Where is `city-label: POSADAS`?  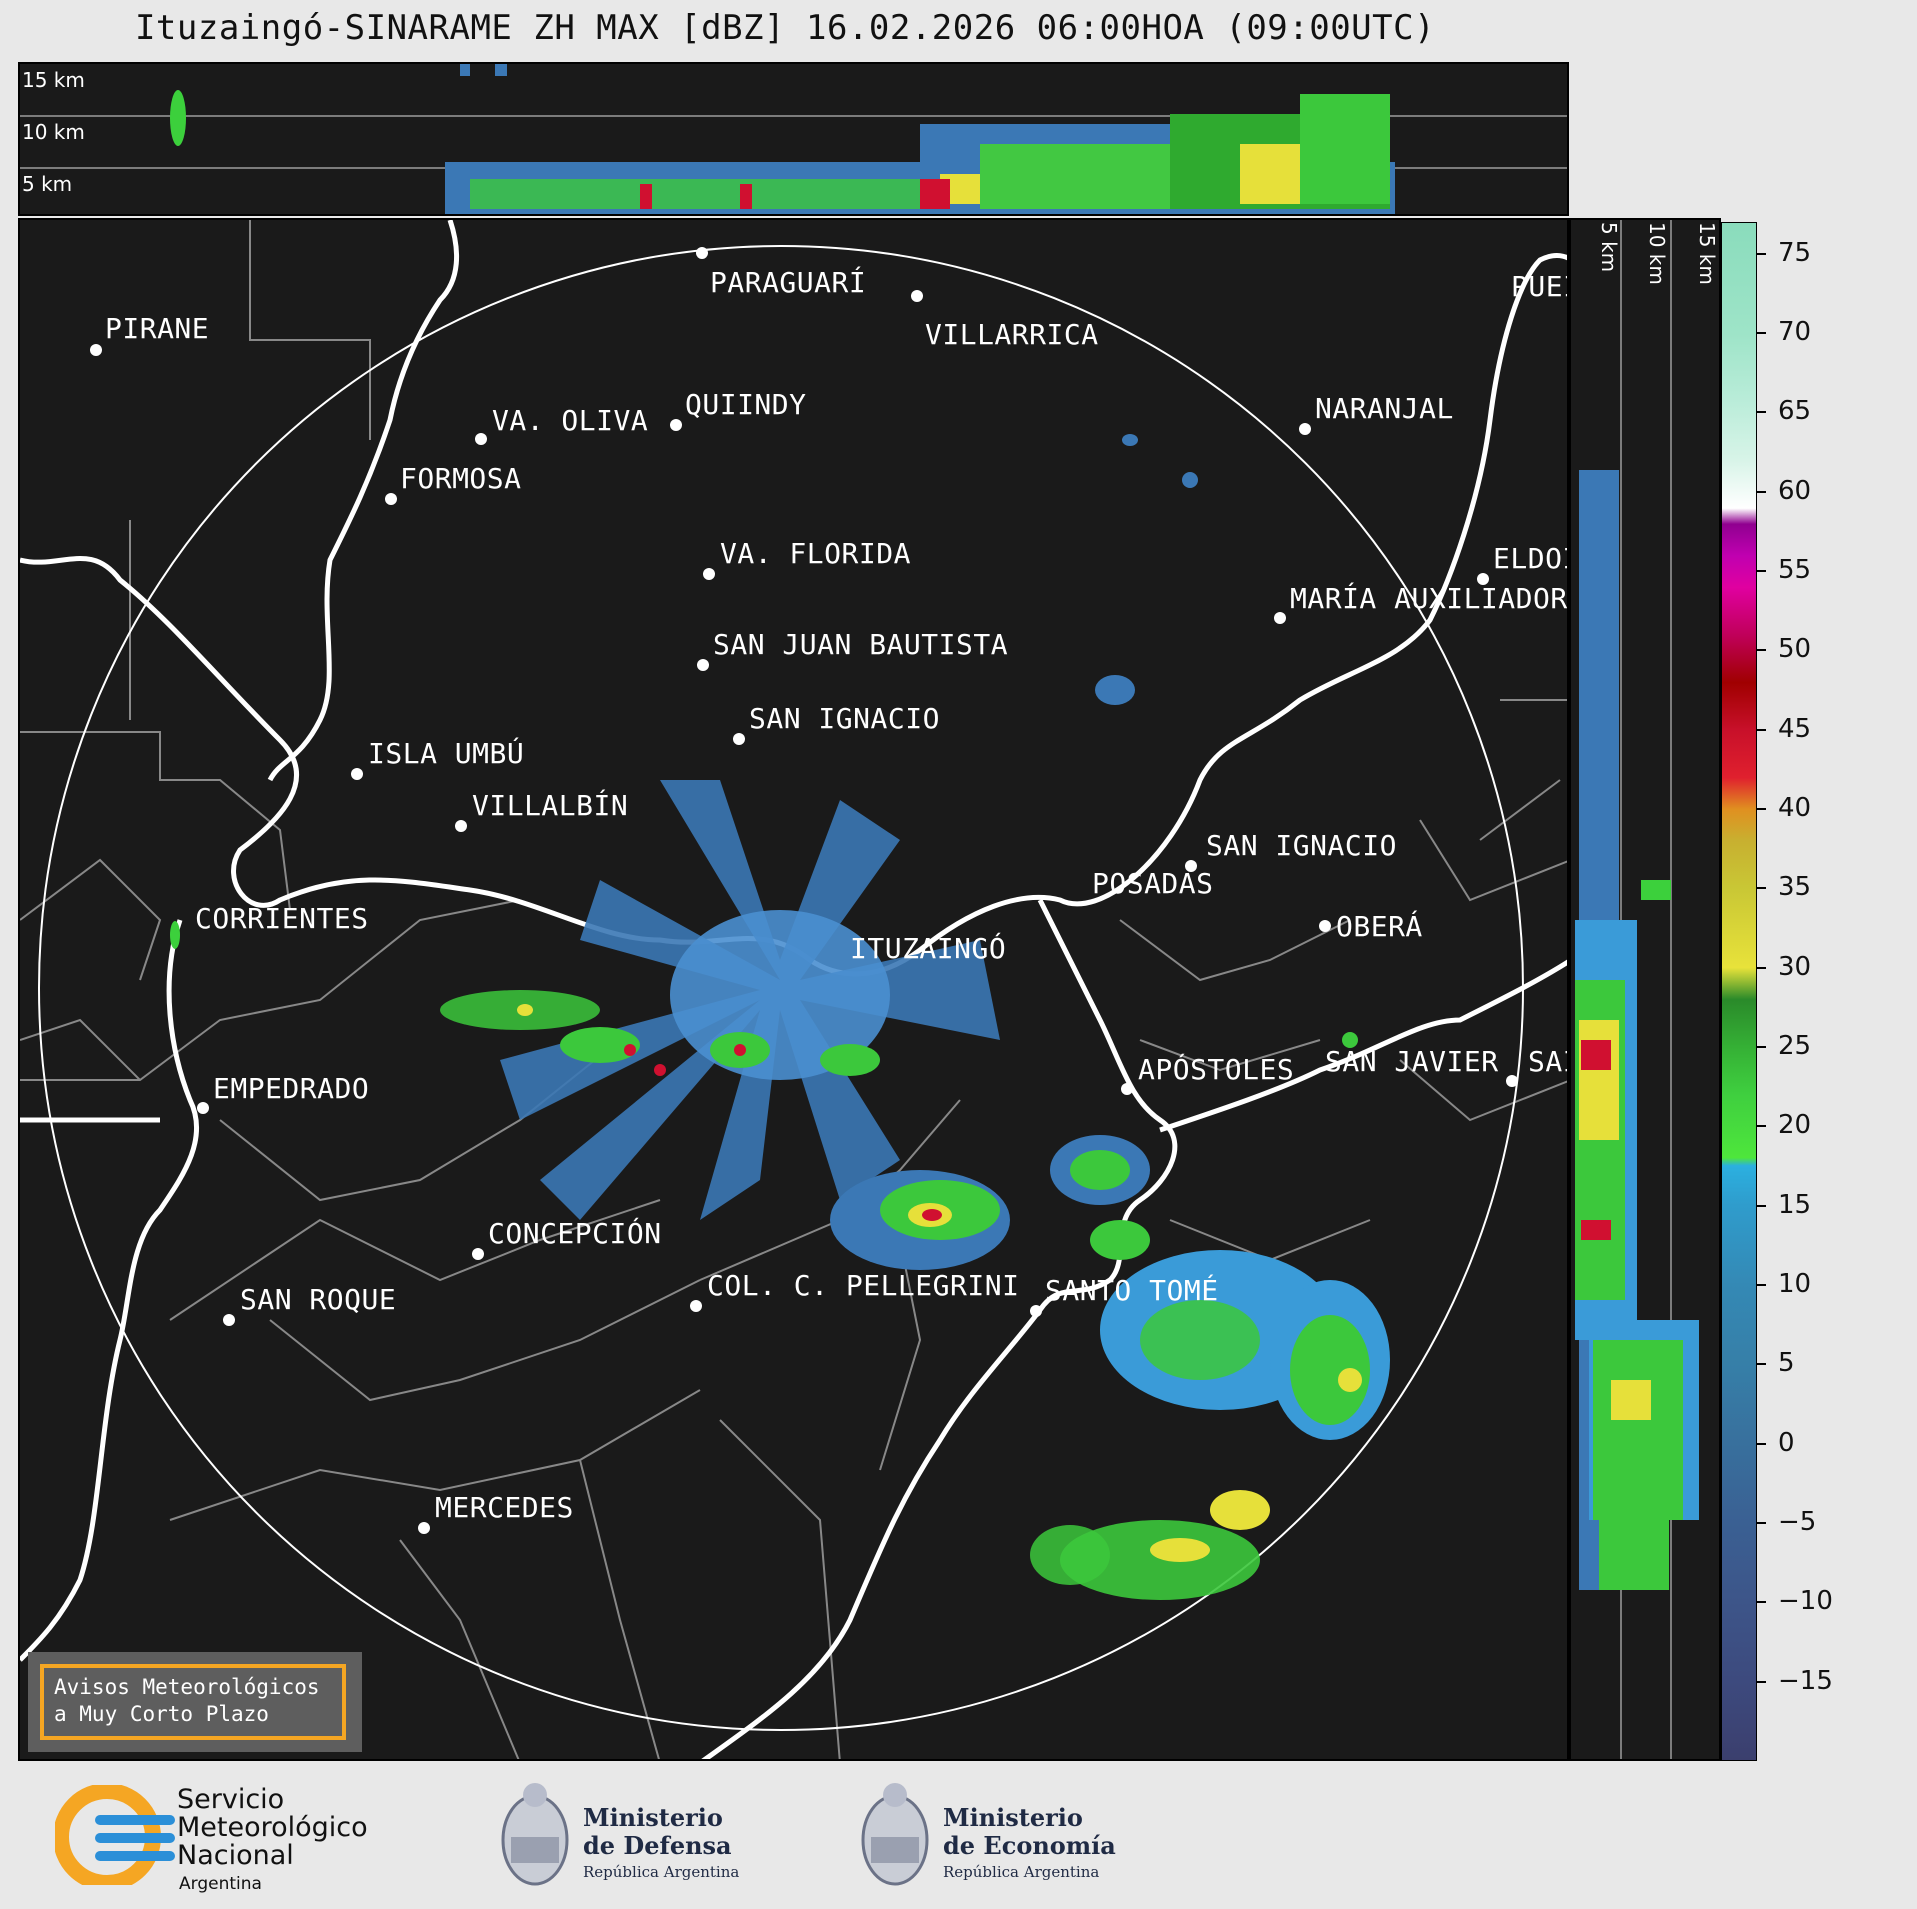
city-label: POSADAS is located at coordinates (1153, 883).